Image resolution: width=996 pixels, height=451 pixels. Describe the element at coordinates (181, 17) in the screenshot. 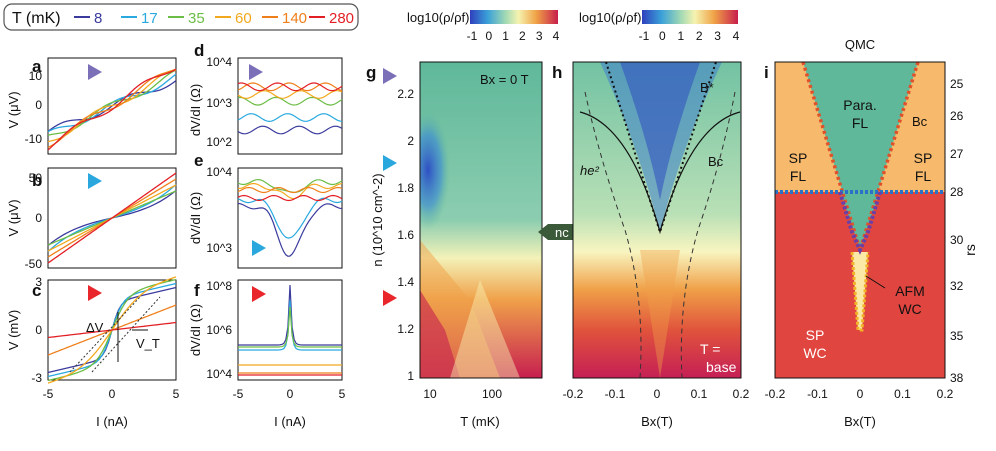

I see `legend-box` at that location.